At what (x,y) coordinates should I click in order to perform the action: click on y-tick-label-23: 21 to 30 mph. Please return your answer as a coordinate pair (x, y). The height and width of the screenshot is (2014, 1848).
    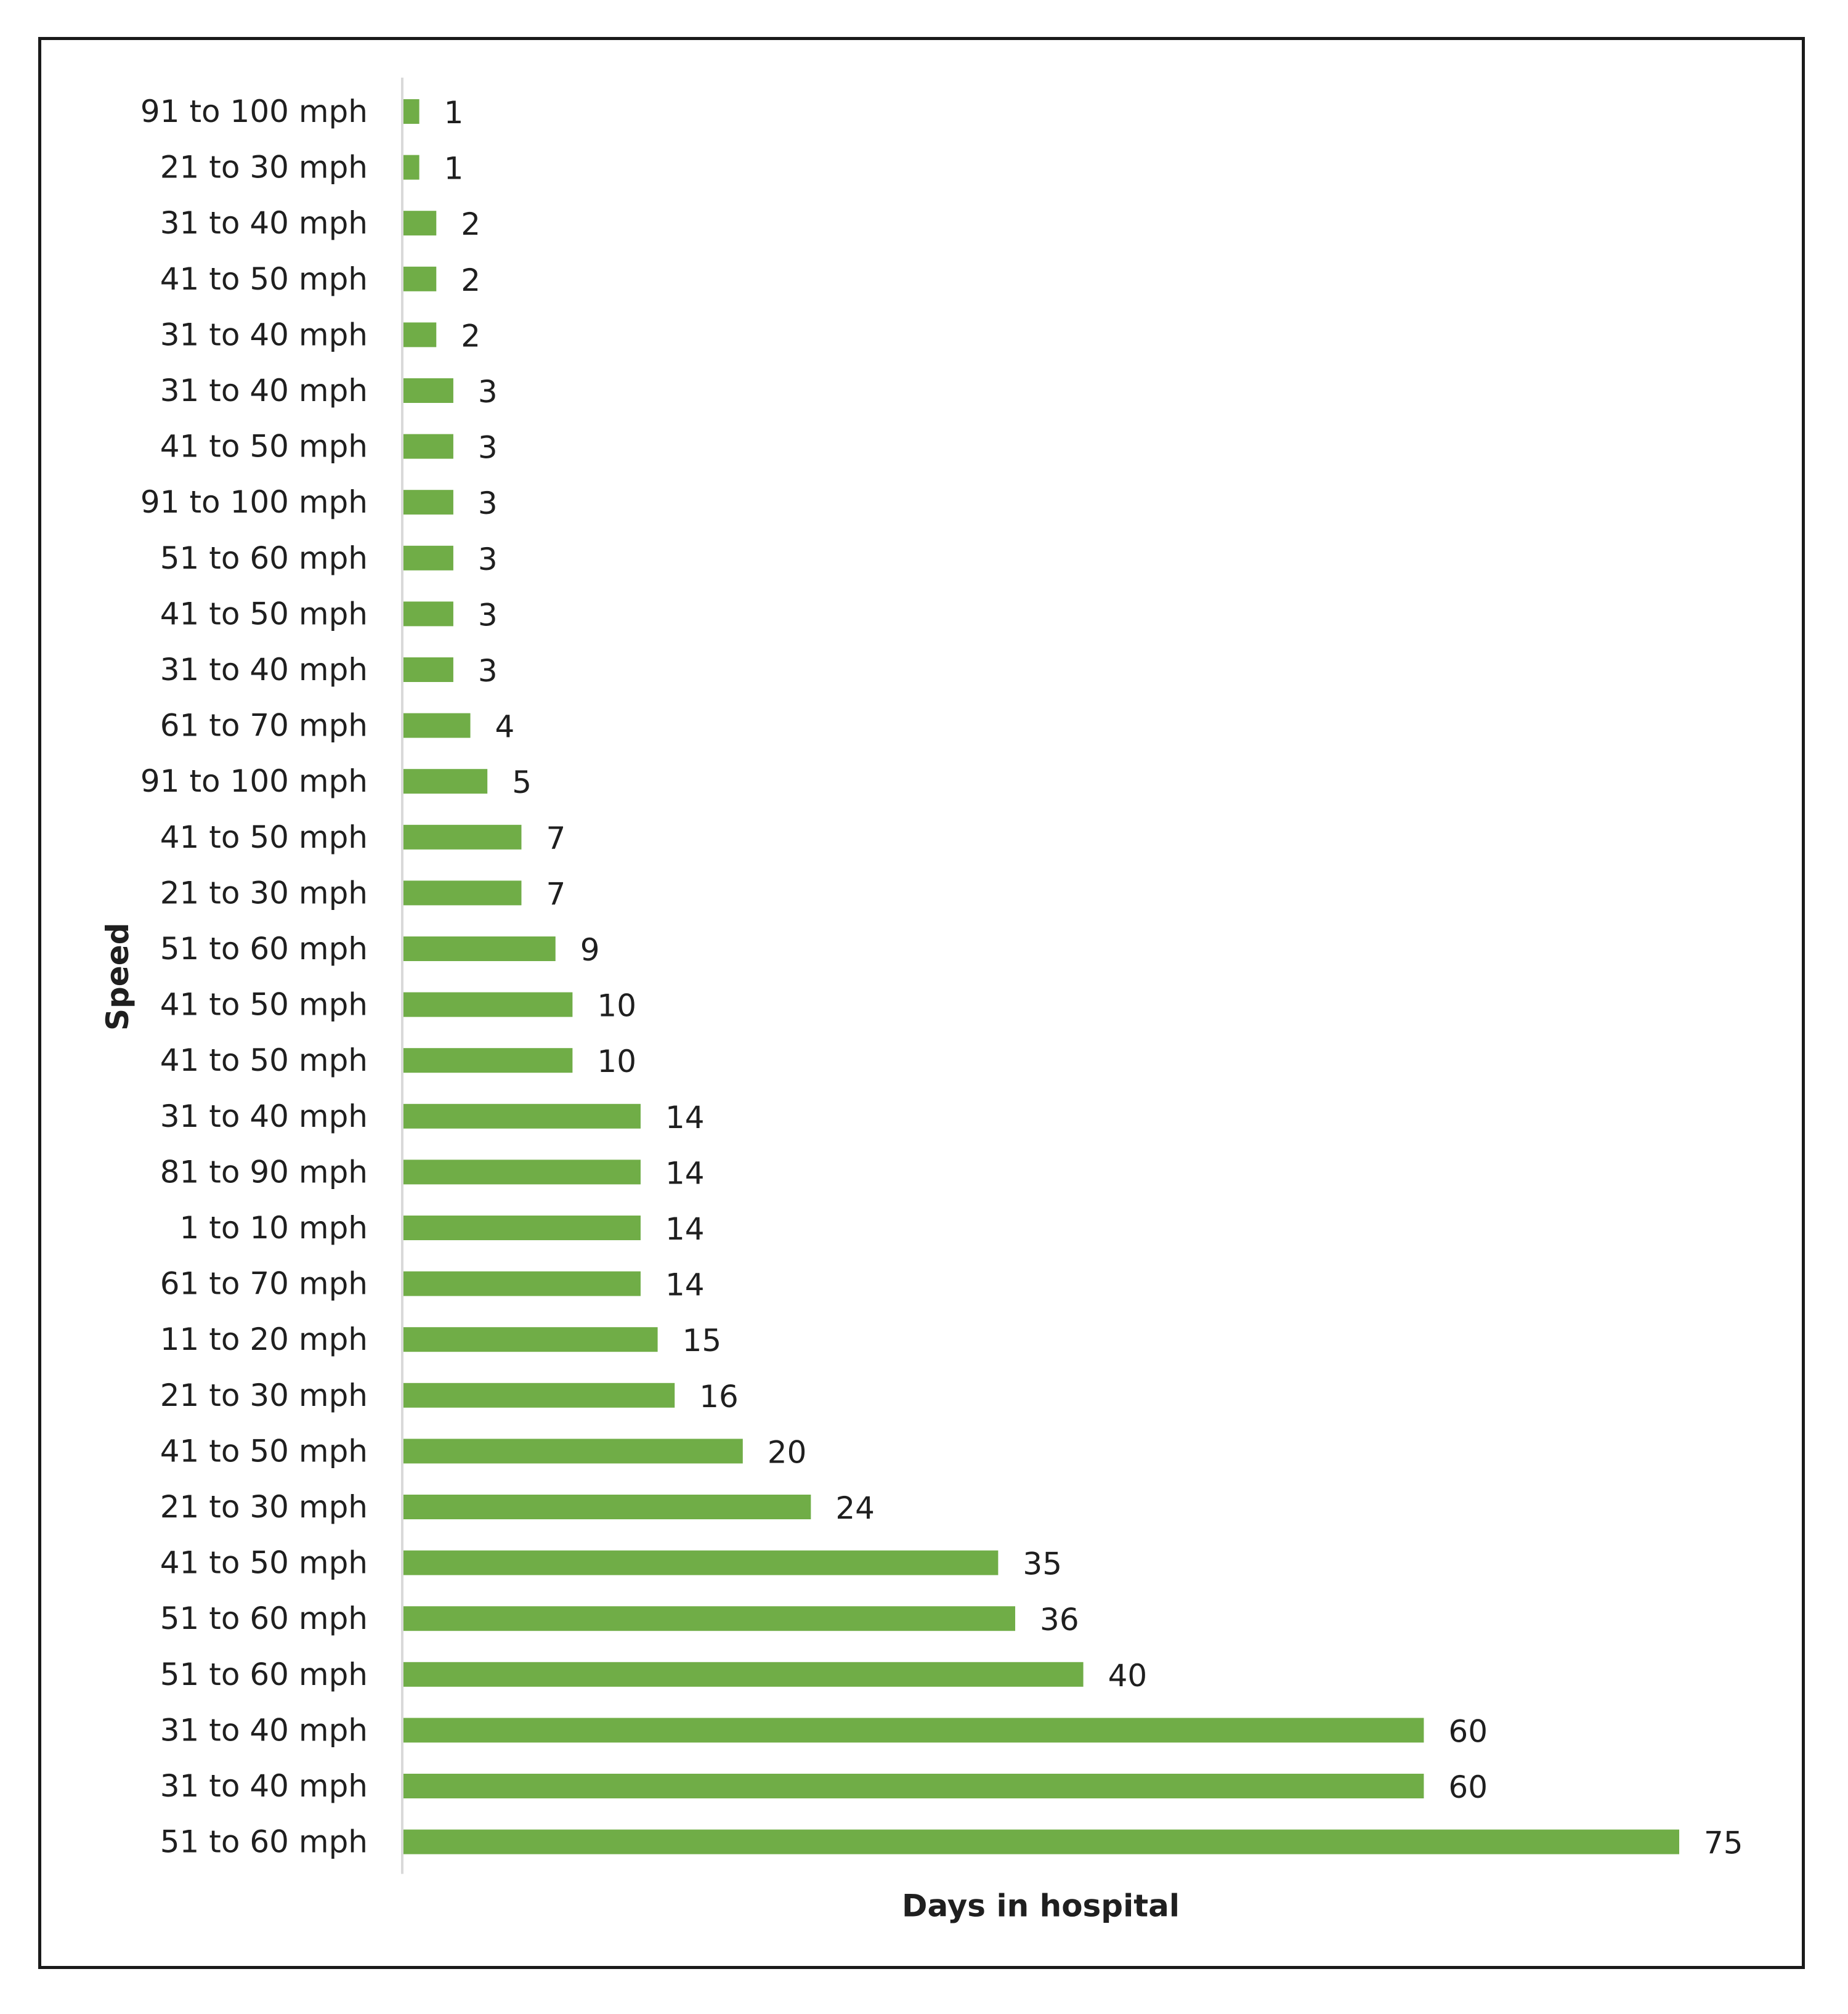
    Looking at the image, I should click on (264, 1395).